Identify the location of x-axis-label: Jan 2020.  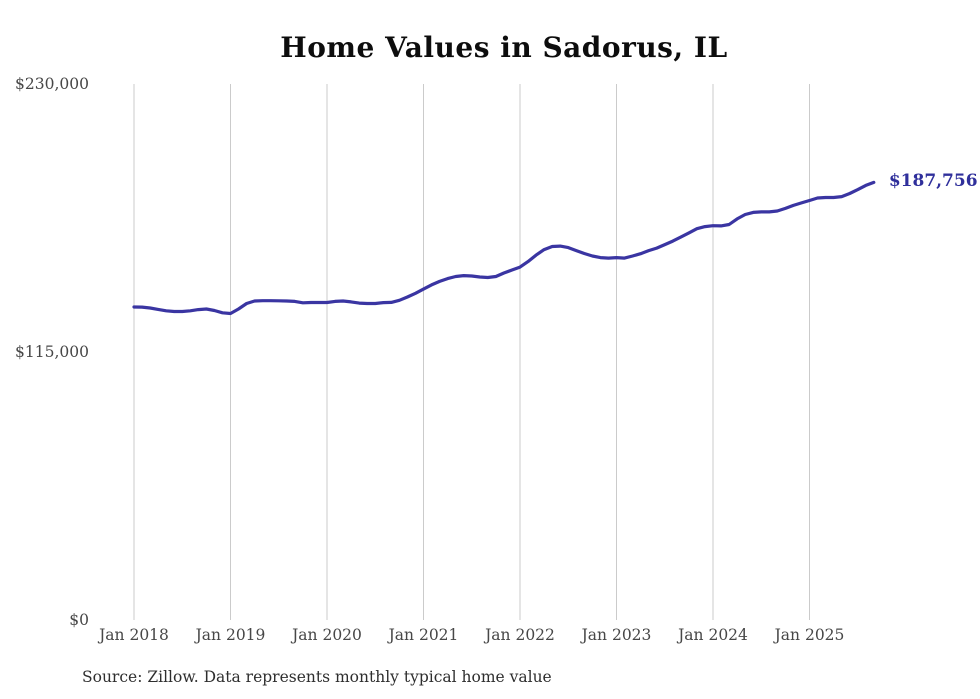
(327, 635).